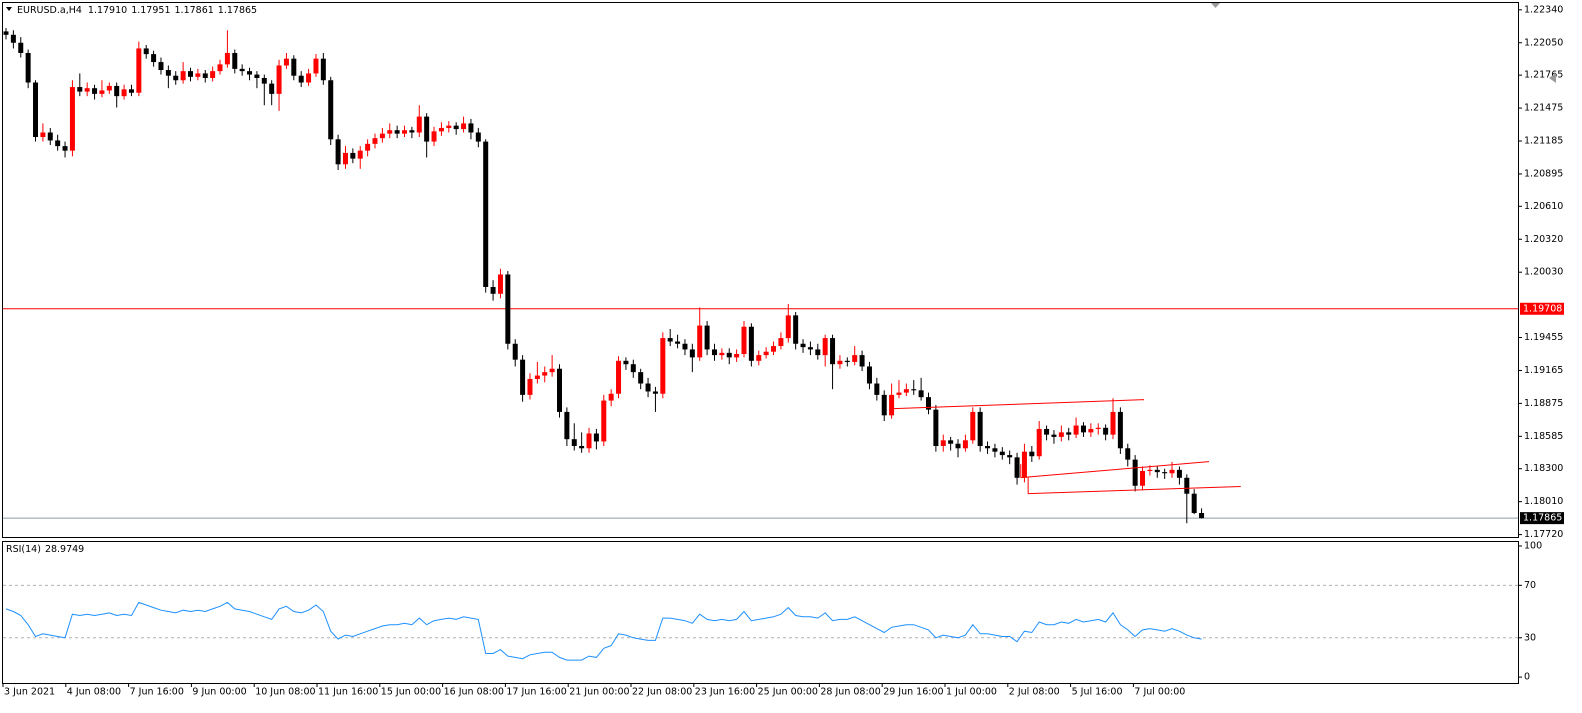  I want to click on chart-header: EURUSD.a,H4 1.17910 1.17951 1.17861 1.17865, so click(137, 10).